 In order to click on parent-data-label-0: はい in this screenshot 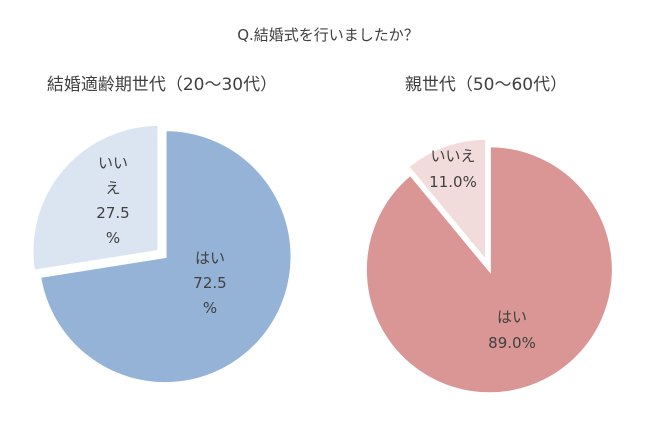, I will do `click(512, 317)`.